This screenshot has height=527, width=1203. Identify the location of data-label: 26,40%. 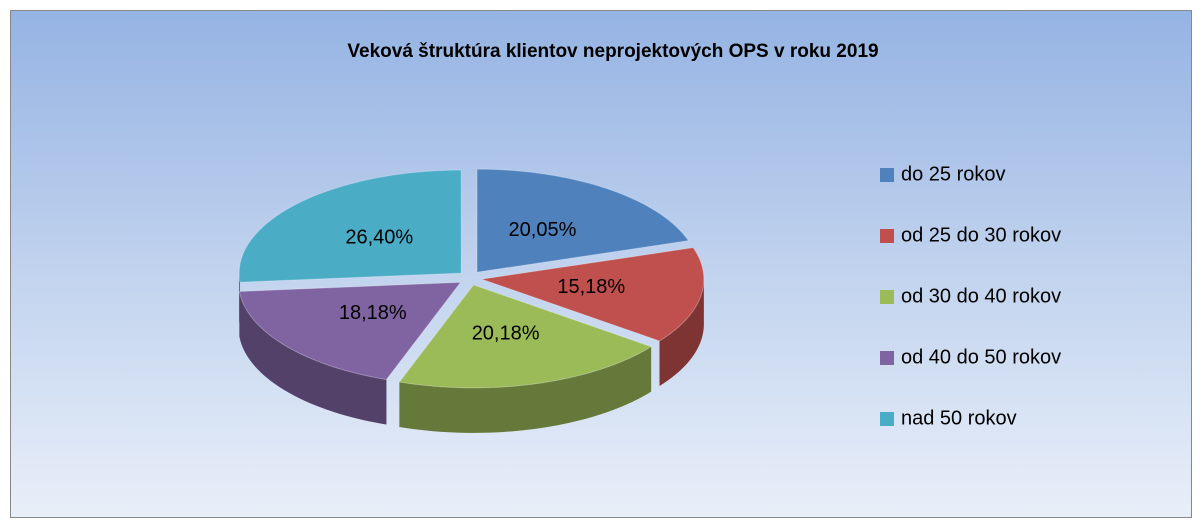
(379, 238).